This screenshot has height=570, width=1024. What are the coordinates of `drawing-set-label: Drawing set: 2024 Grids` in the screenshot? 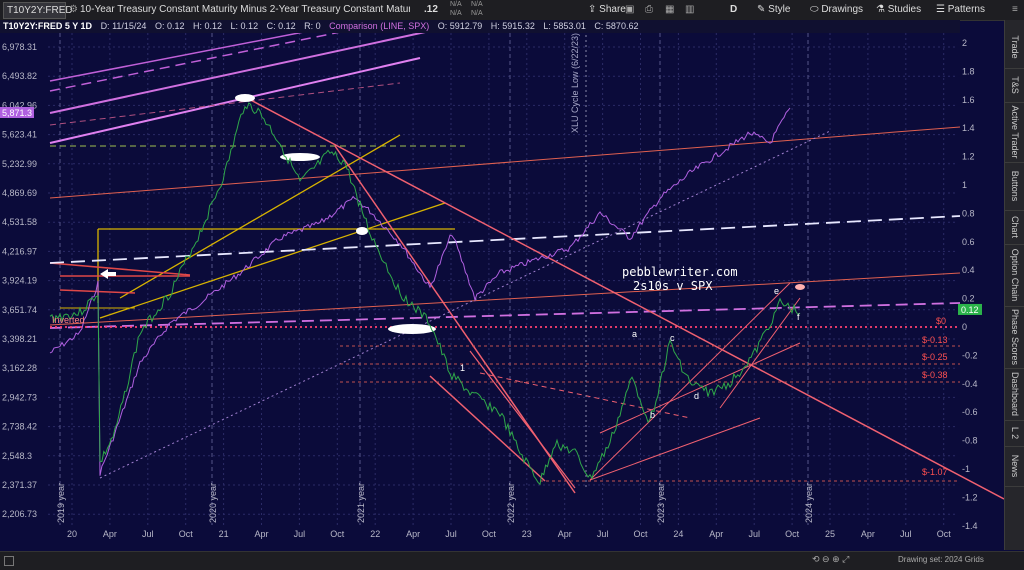 It's located at (941, 559).